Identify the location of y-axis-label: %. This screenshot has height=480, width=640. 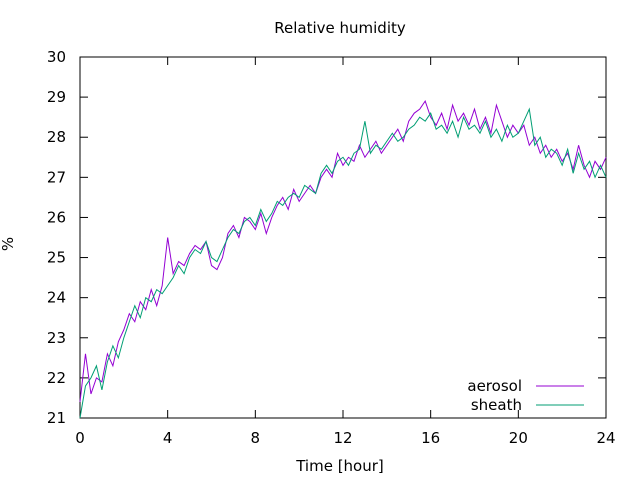
(8, 244).